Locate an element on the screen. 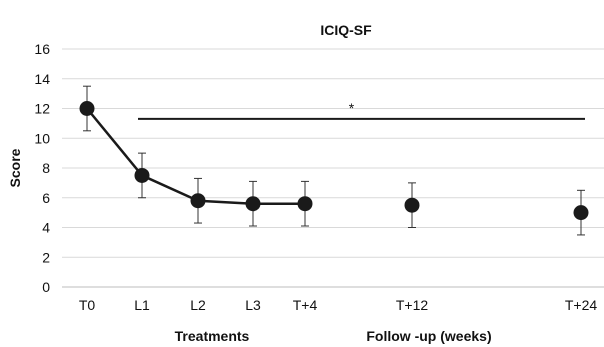 The image size is (604, 347). significance-star: * is located at coordinates (352, 108).